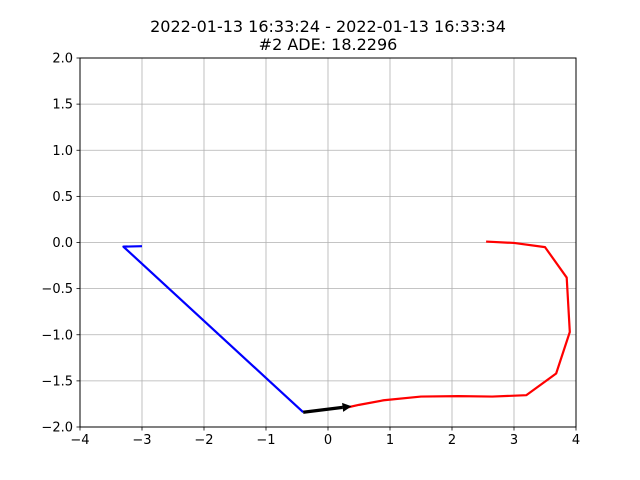 Image resolution: width=640 pixels, height=480 pixels. Describe the element at coordinates (57, 381) in the screenshot. I see `y-tick-label: −1.5` at that location.